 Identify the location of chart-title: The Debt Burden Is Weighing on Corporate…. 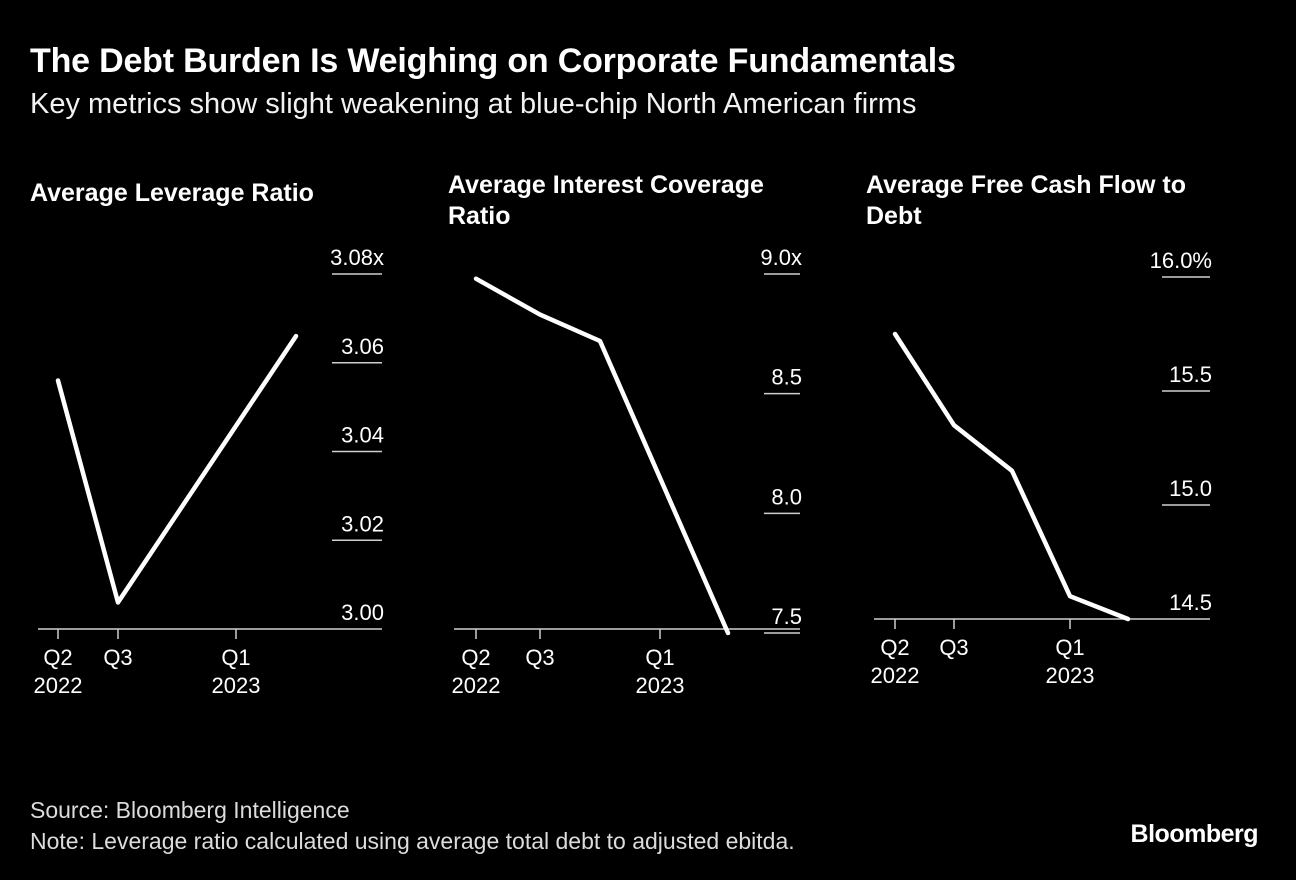
(493, 61).